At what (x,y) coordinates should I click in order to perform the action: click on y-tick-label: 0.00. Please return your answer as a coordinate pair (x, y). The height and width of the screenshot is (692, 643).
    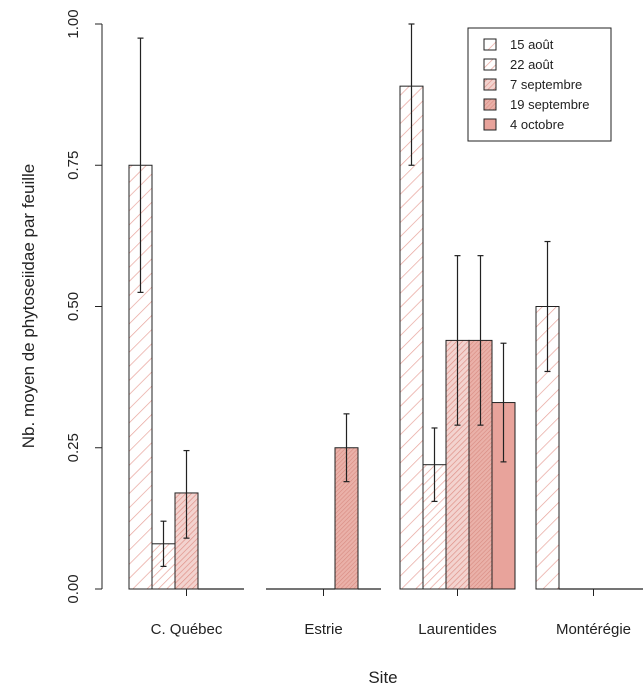
    Looking at the image, I should click on (73, 588).